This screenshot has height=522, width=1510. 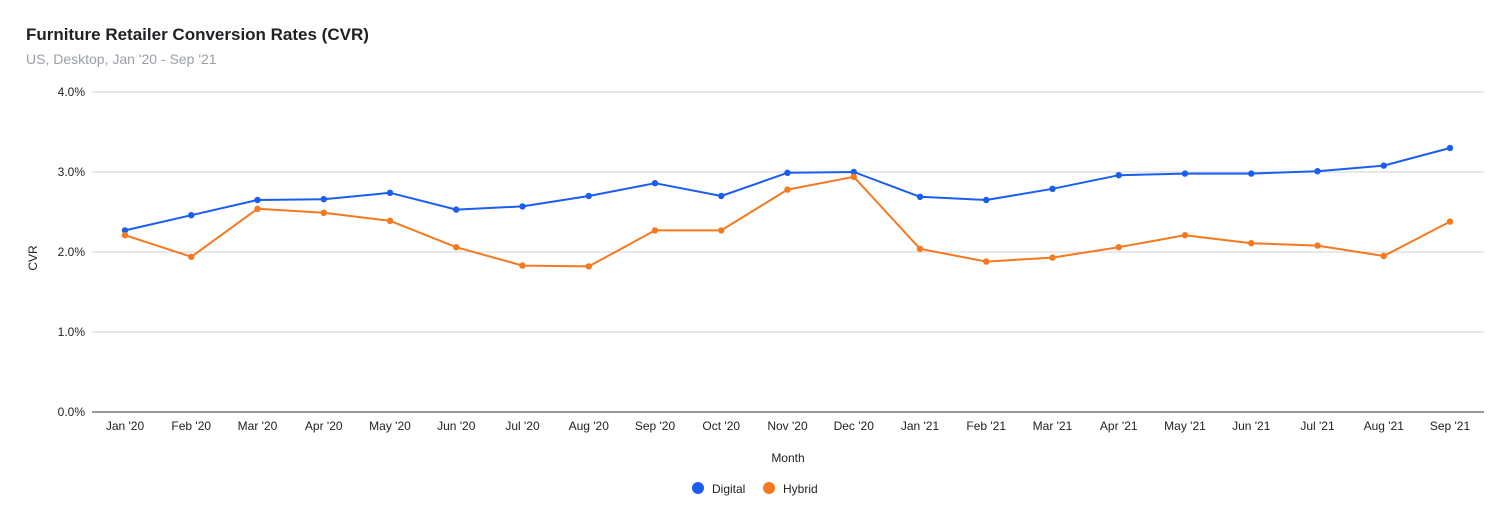 I want to click on x-tick-label: Jun '21, so click(x=1251, y=426).